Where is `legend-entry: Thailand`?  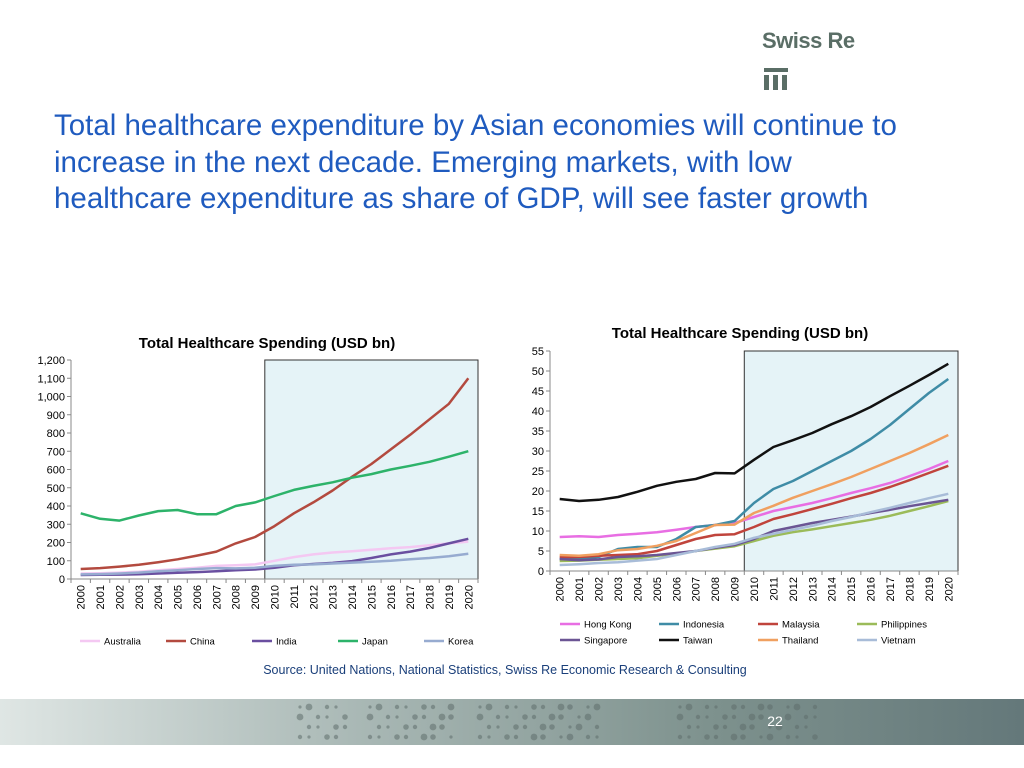
legend-entry: Thailand is located at coordinates (788, 641).